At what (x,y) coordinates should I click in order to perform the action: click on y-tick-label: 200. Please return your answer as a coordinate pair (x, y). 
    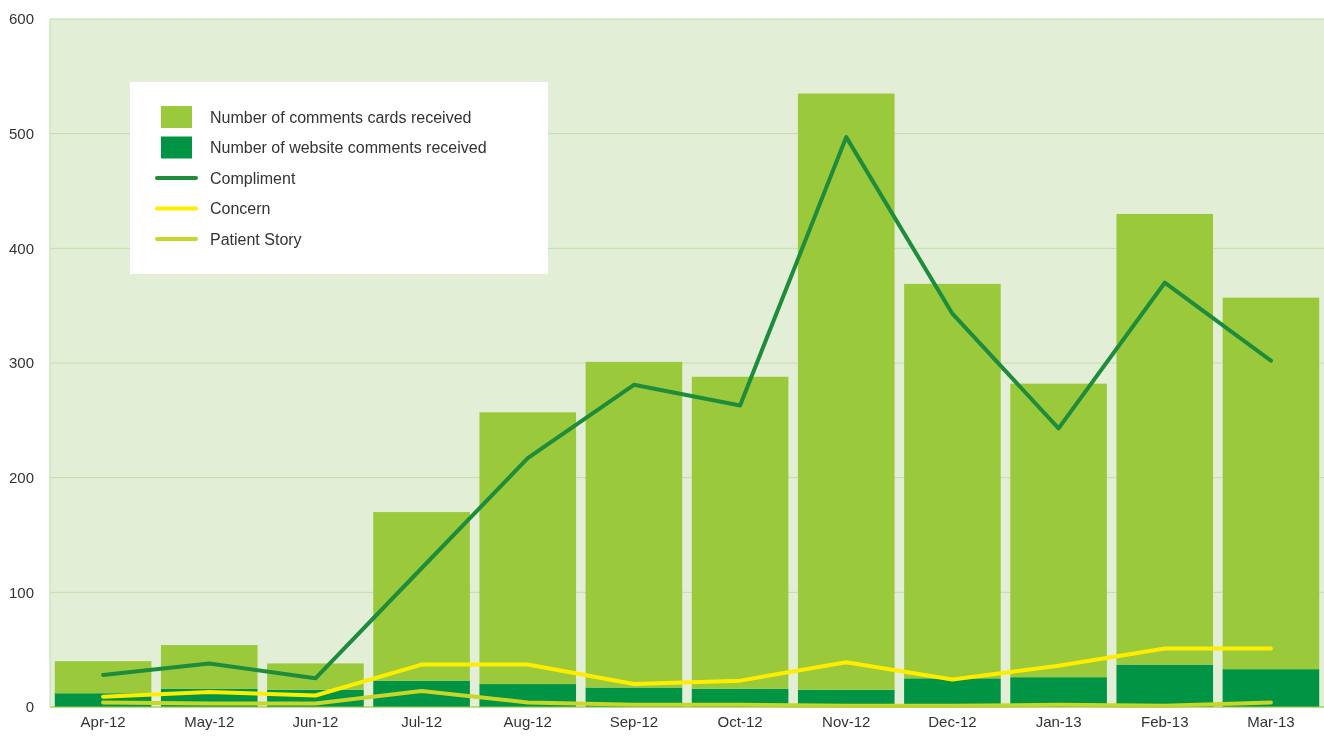
    Looking at the image, I should click on (21, 477).